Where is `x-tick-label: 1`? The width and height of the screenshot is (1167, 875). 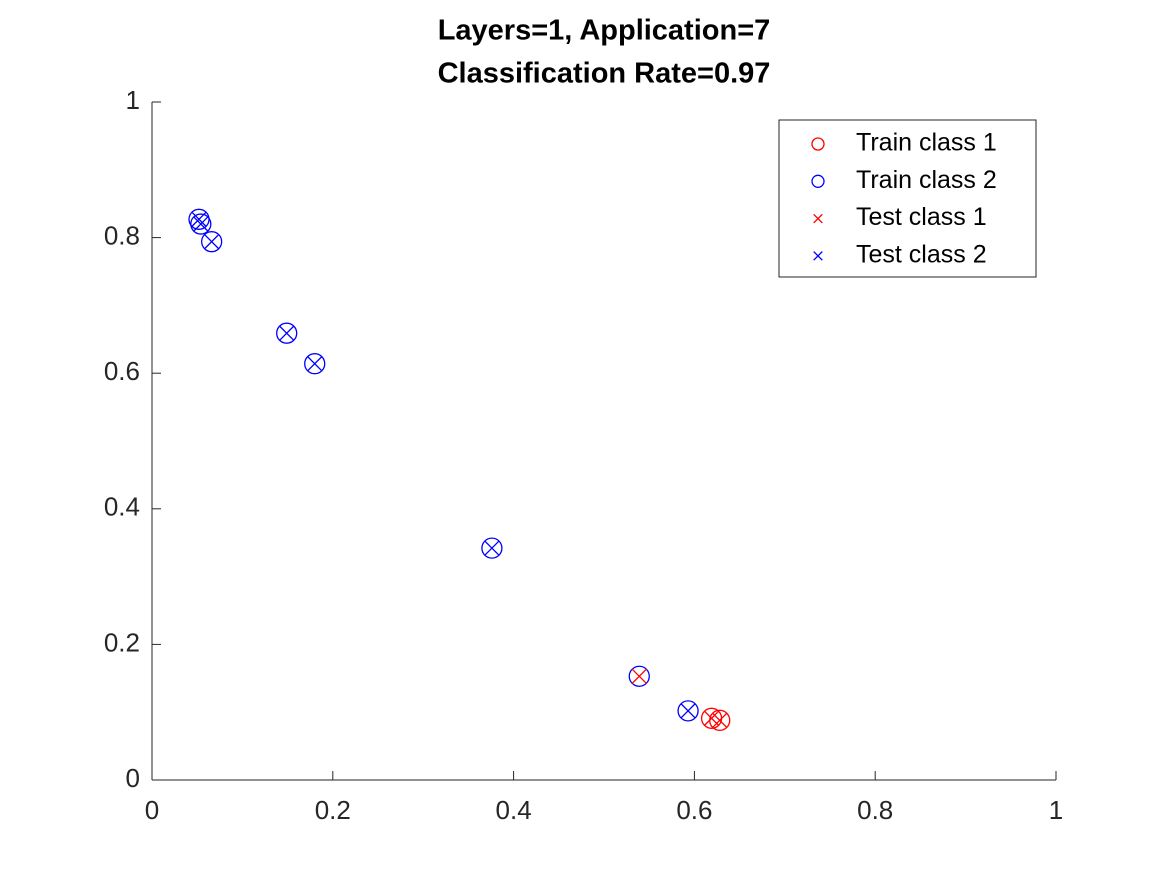 x-tick-label: 1 is located at coordinates (1056, 810).